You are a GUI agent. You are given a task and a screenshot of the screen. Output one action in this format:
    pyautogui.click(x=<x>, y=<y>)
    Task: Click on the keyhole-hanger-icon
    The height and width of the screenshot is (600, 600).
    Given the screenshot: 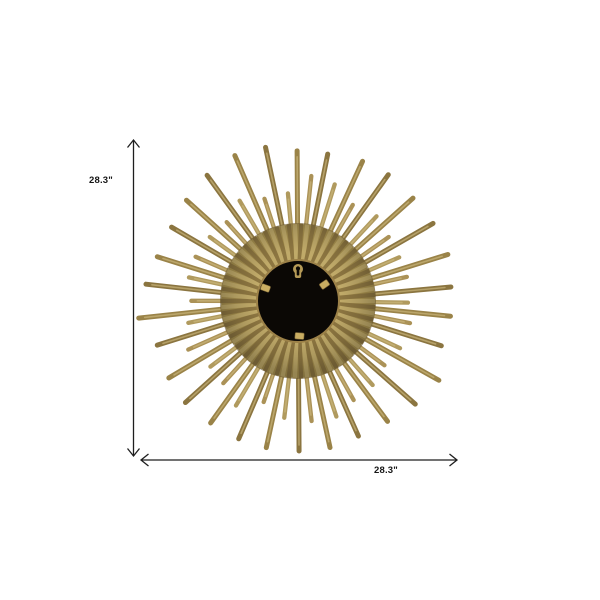 What is the action you would take?
    pyautogui.click(x=298, y=271)
    